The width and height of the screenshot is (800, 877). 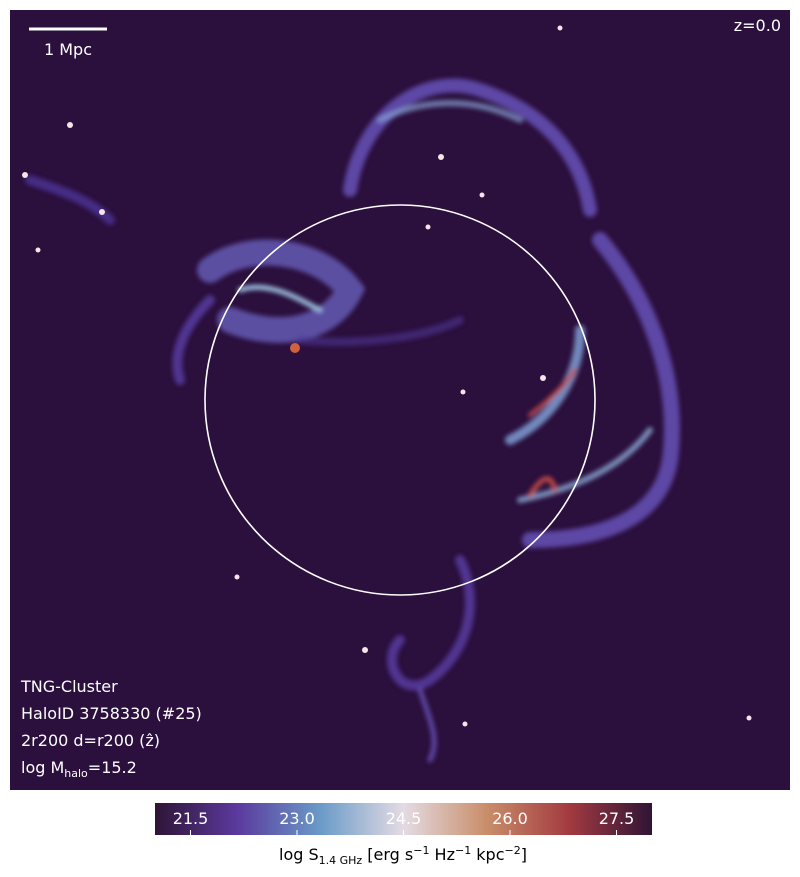 What do you see at coordinates (112, 767) in the screenshot?
I see `info-label-part: =15.2` at bounding box center [112, 767].